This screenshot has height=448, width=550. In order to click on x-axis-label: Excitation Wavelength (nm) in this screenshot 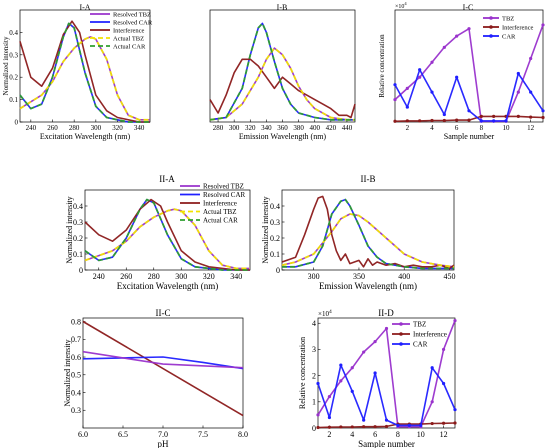, I will do `click(168, 286)`.